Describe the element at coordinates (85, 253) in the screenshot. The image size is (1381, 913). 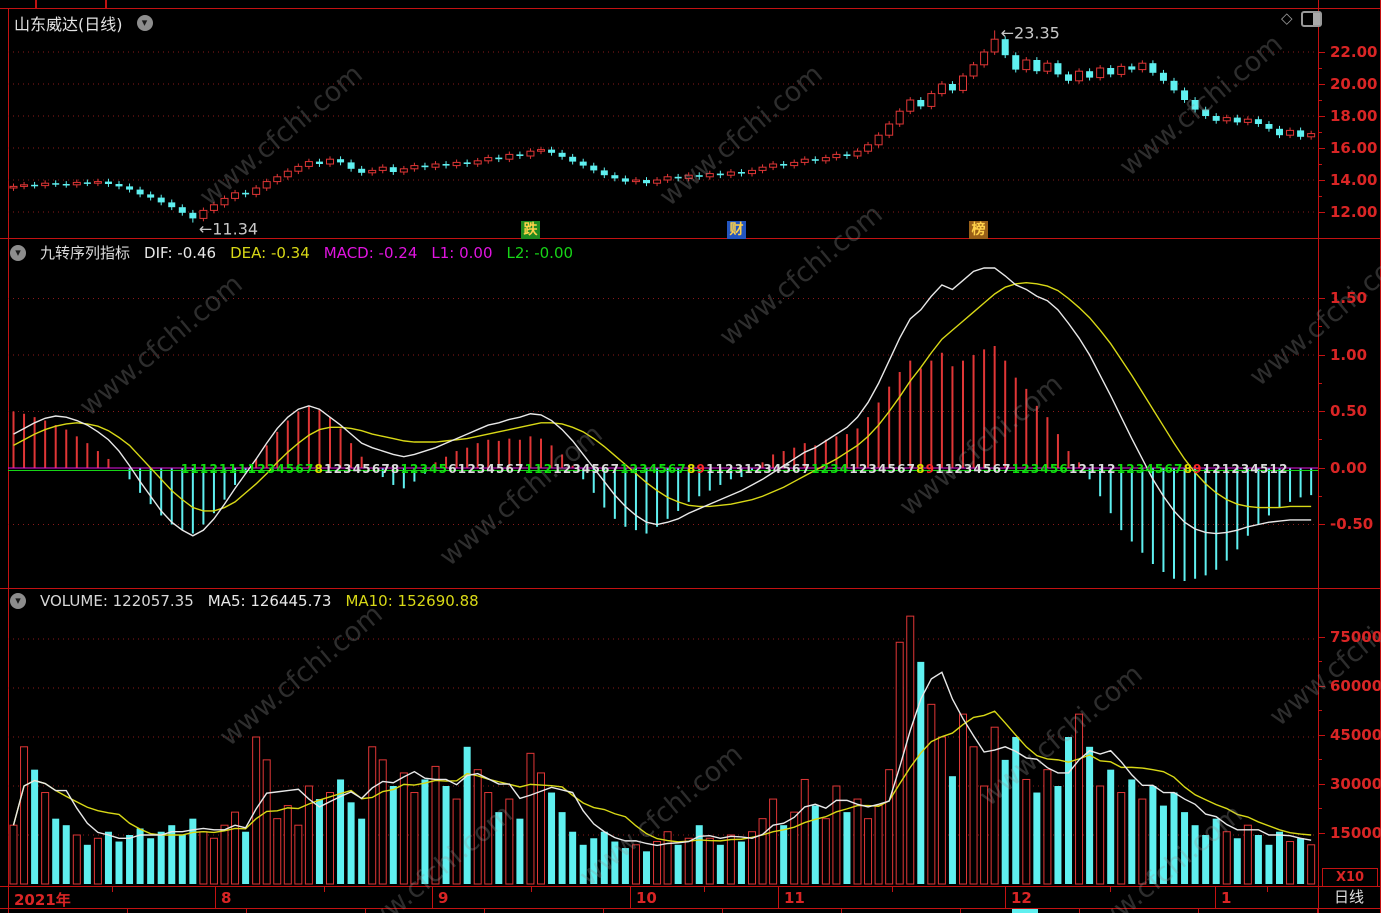
I see `indicator-name: 九转序列指标` at that location.